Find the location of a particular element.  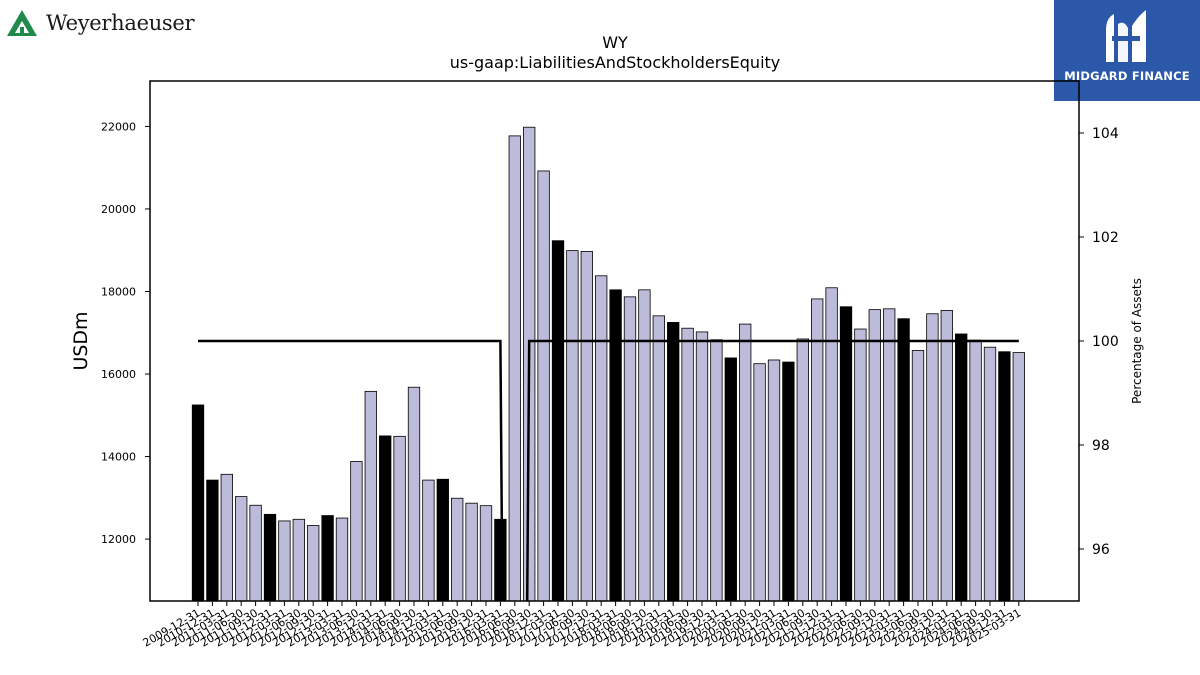

y-right-tick-label: 100 is located at coordinates (1105, 342).